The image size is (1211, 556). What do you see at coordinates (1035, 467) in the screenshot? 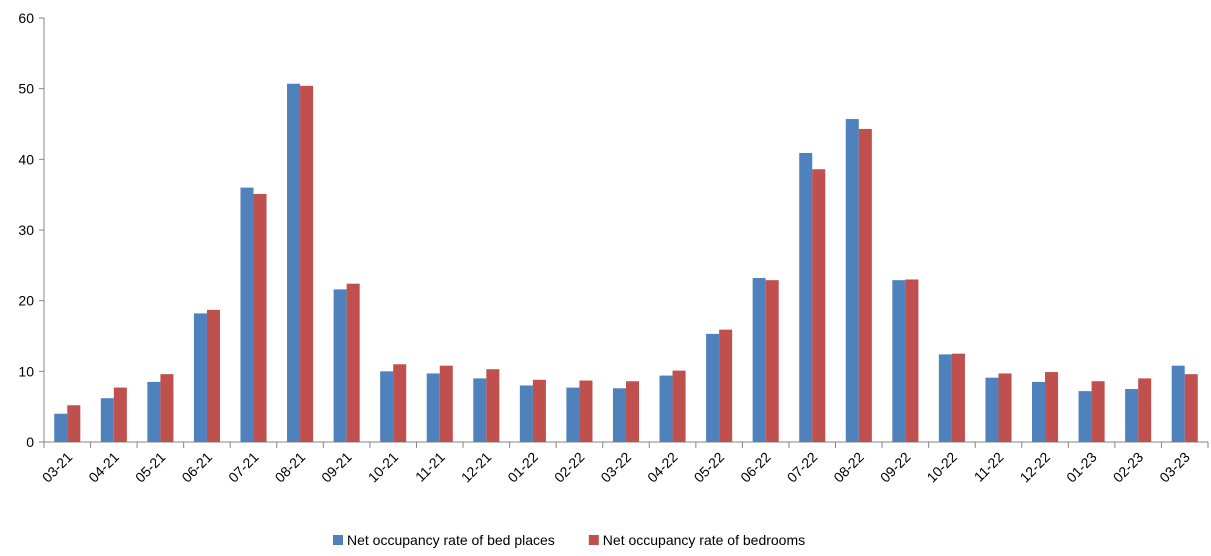
I see `x-tick-label: 12-22` at bounding box center [1035, 467].